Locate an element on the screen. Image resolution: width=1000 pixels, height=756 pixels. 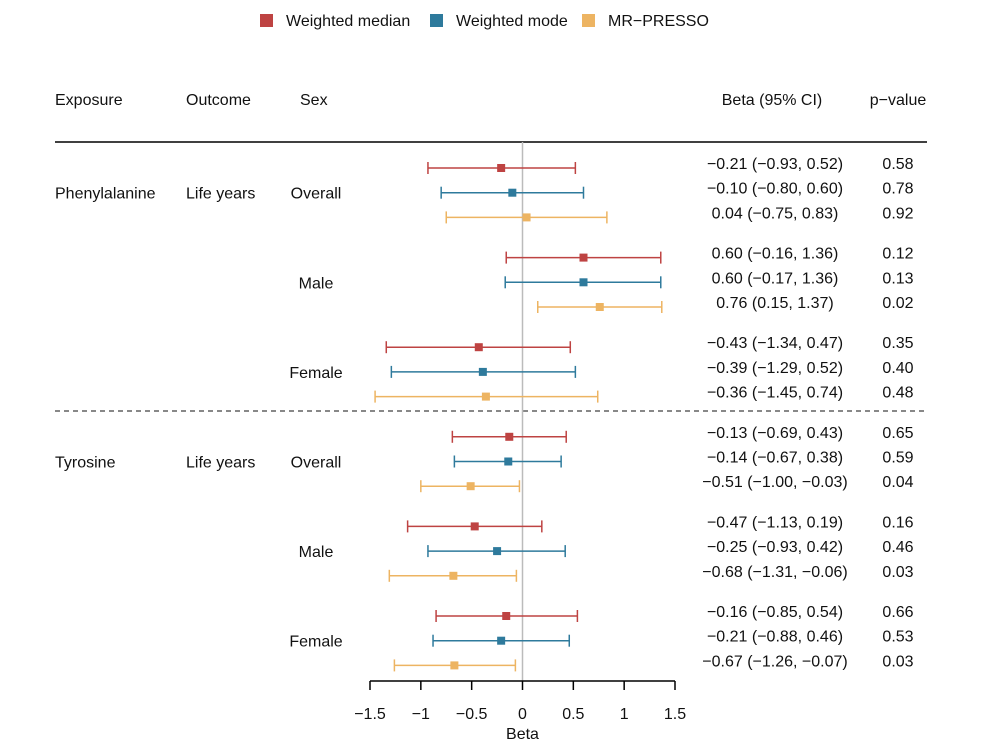
beta-ci-label: −0.36 (−1.45, 0.74) is located at coordinates (775, 393).